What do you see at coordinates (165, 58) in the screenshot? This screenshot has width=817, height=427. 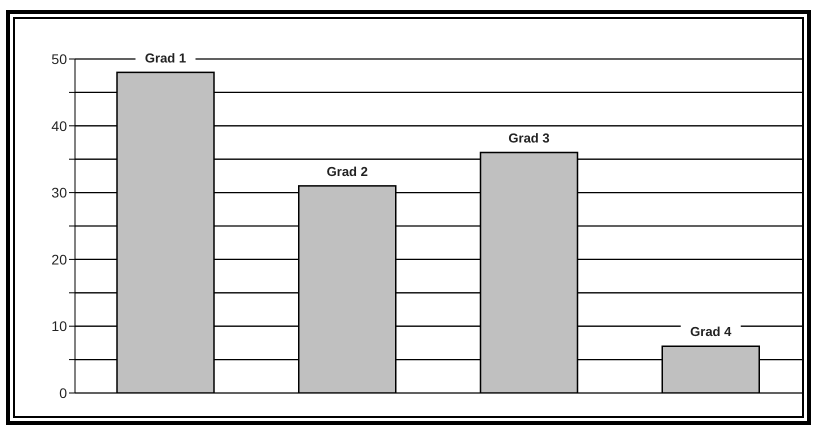 I see `x-tick-label: Grad 1` at bounding box center [165, 58].